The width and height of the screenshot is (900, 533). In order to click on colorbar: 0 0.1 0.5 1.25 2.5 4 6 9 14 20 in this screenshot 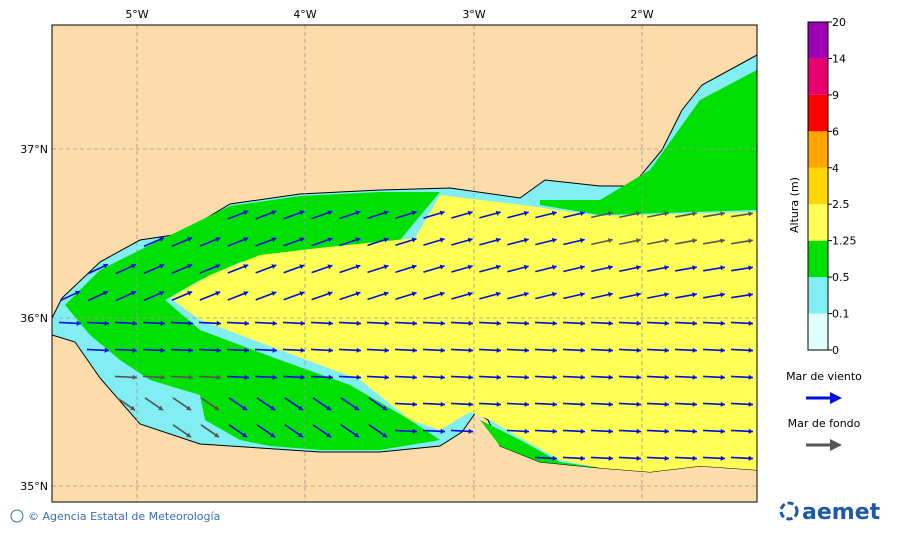, I will do `click(832, 186)`.